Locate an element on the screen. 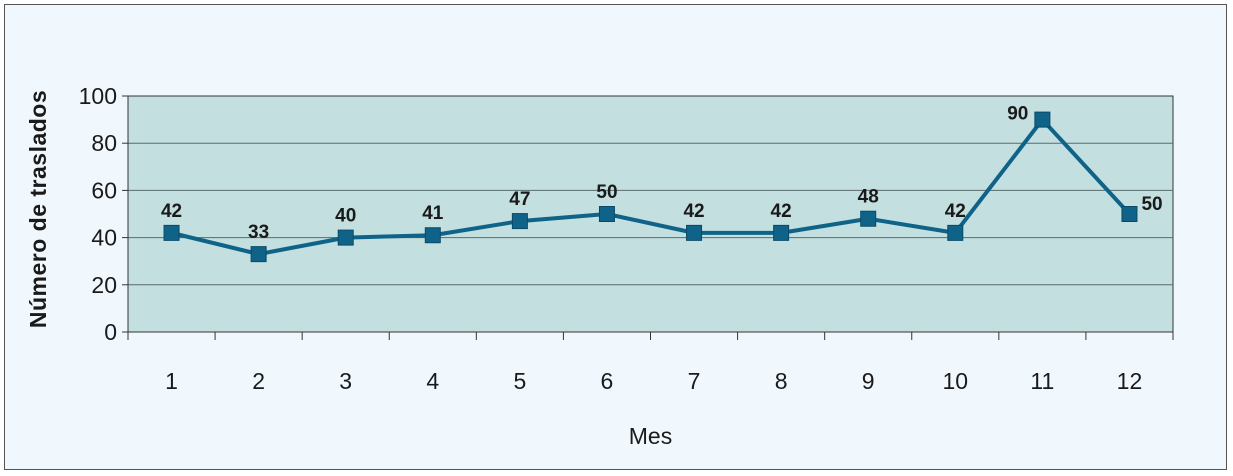 This screenshot has height=476, width=1233. y-tick-label: 40 is located at coordinates (104, 238).